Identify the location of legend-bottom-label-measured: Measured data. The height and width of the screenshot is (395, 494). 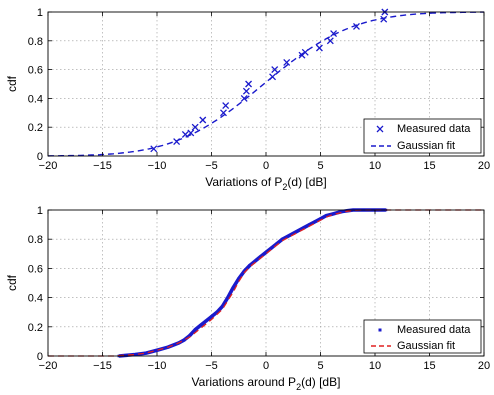
(434, 330).